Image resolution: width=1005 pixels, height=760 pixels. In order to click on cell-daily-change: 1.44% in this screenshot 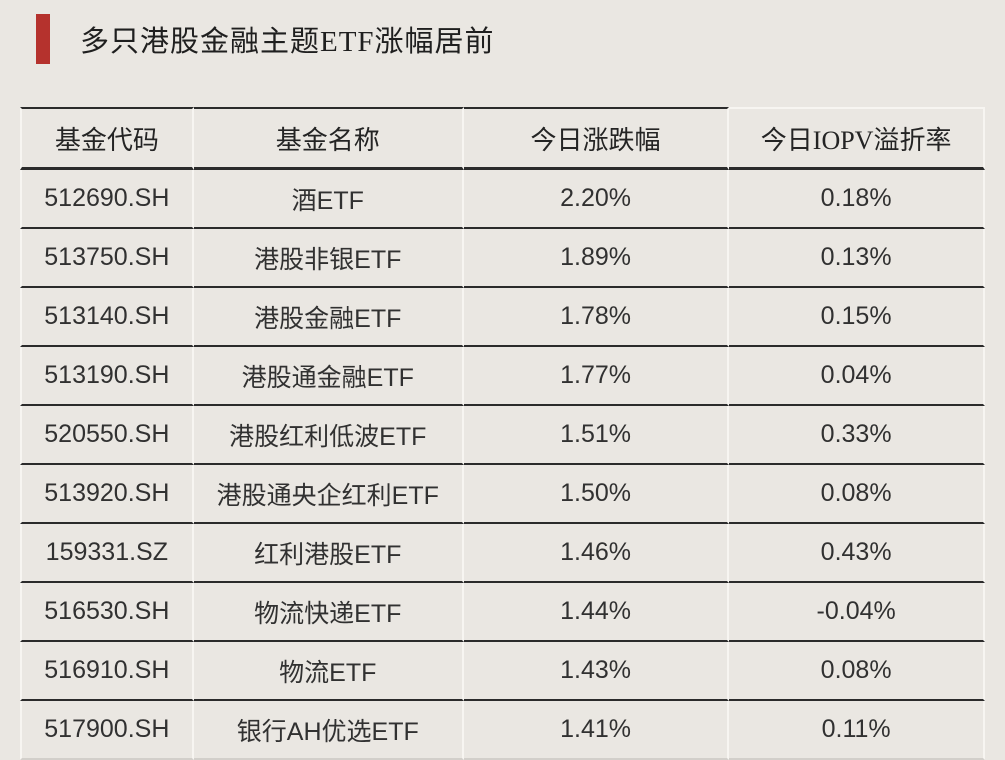, I will do `click(596, 612)`.